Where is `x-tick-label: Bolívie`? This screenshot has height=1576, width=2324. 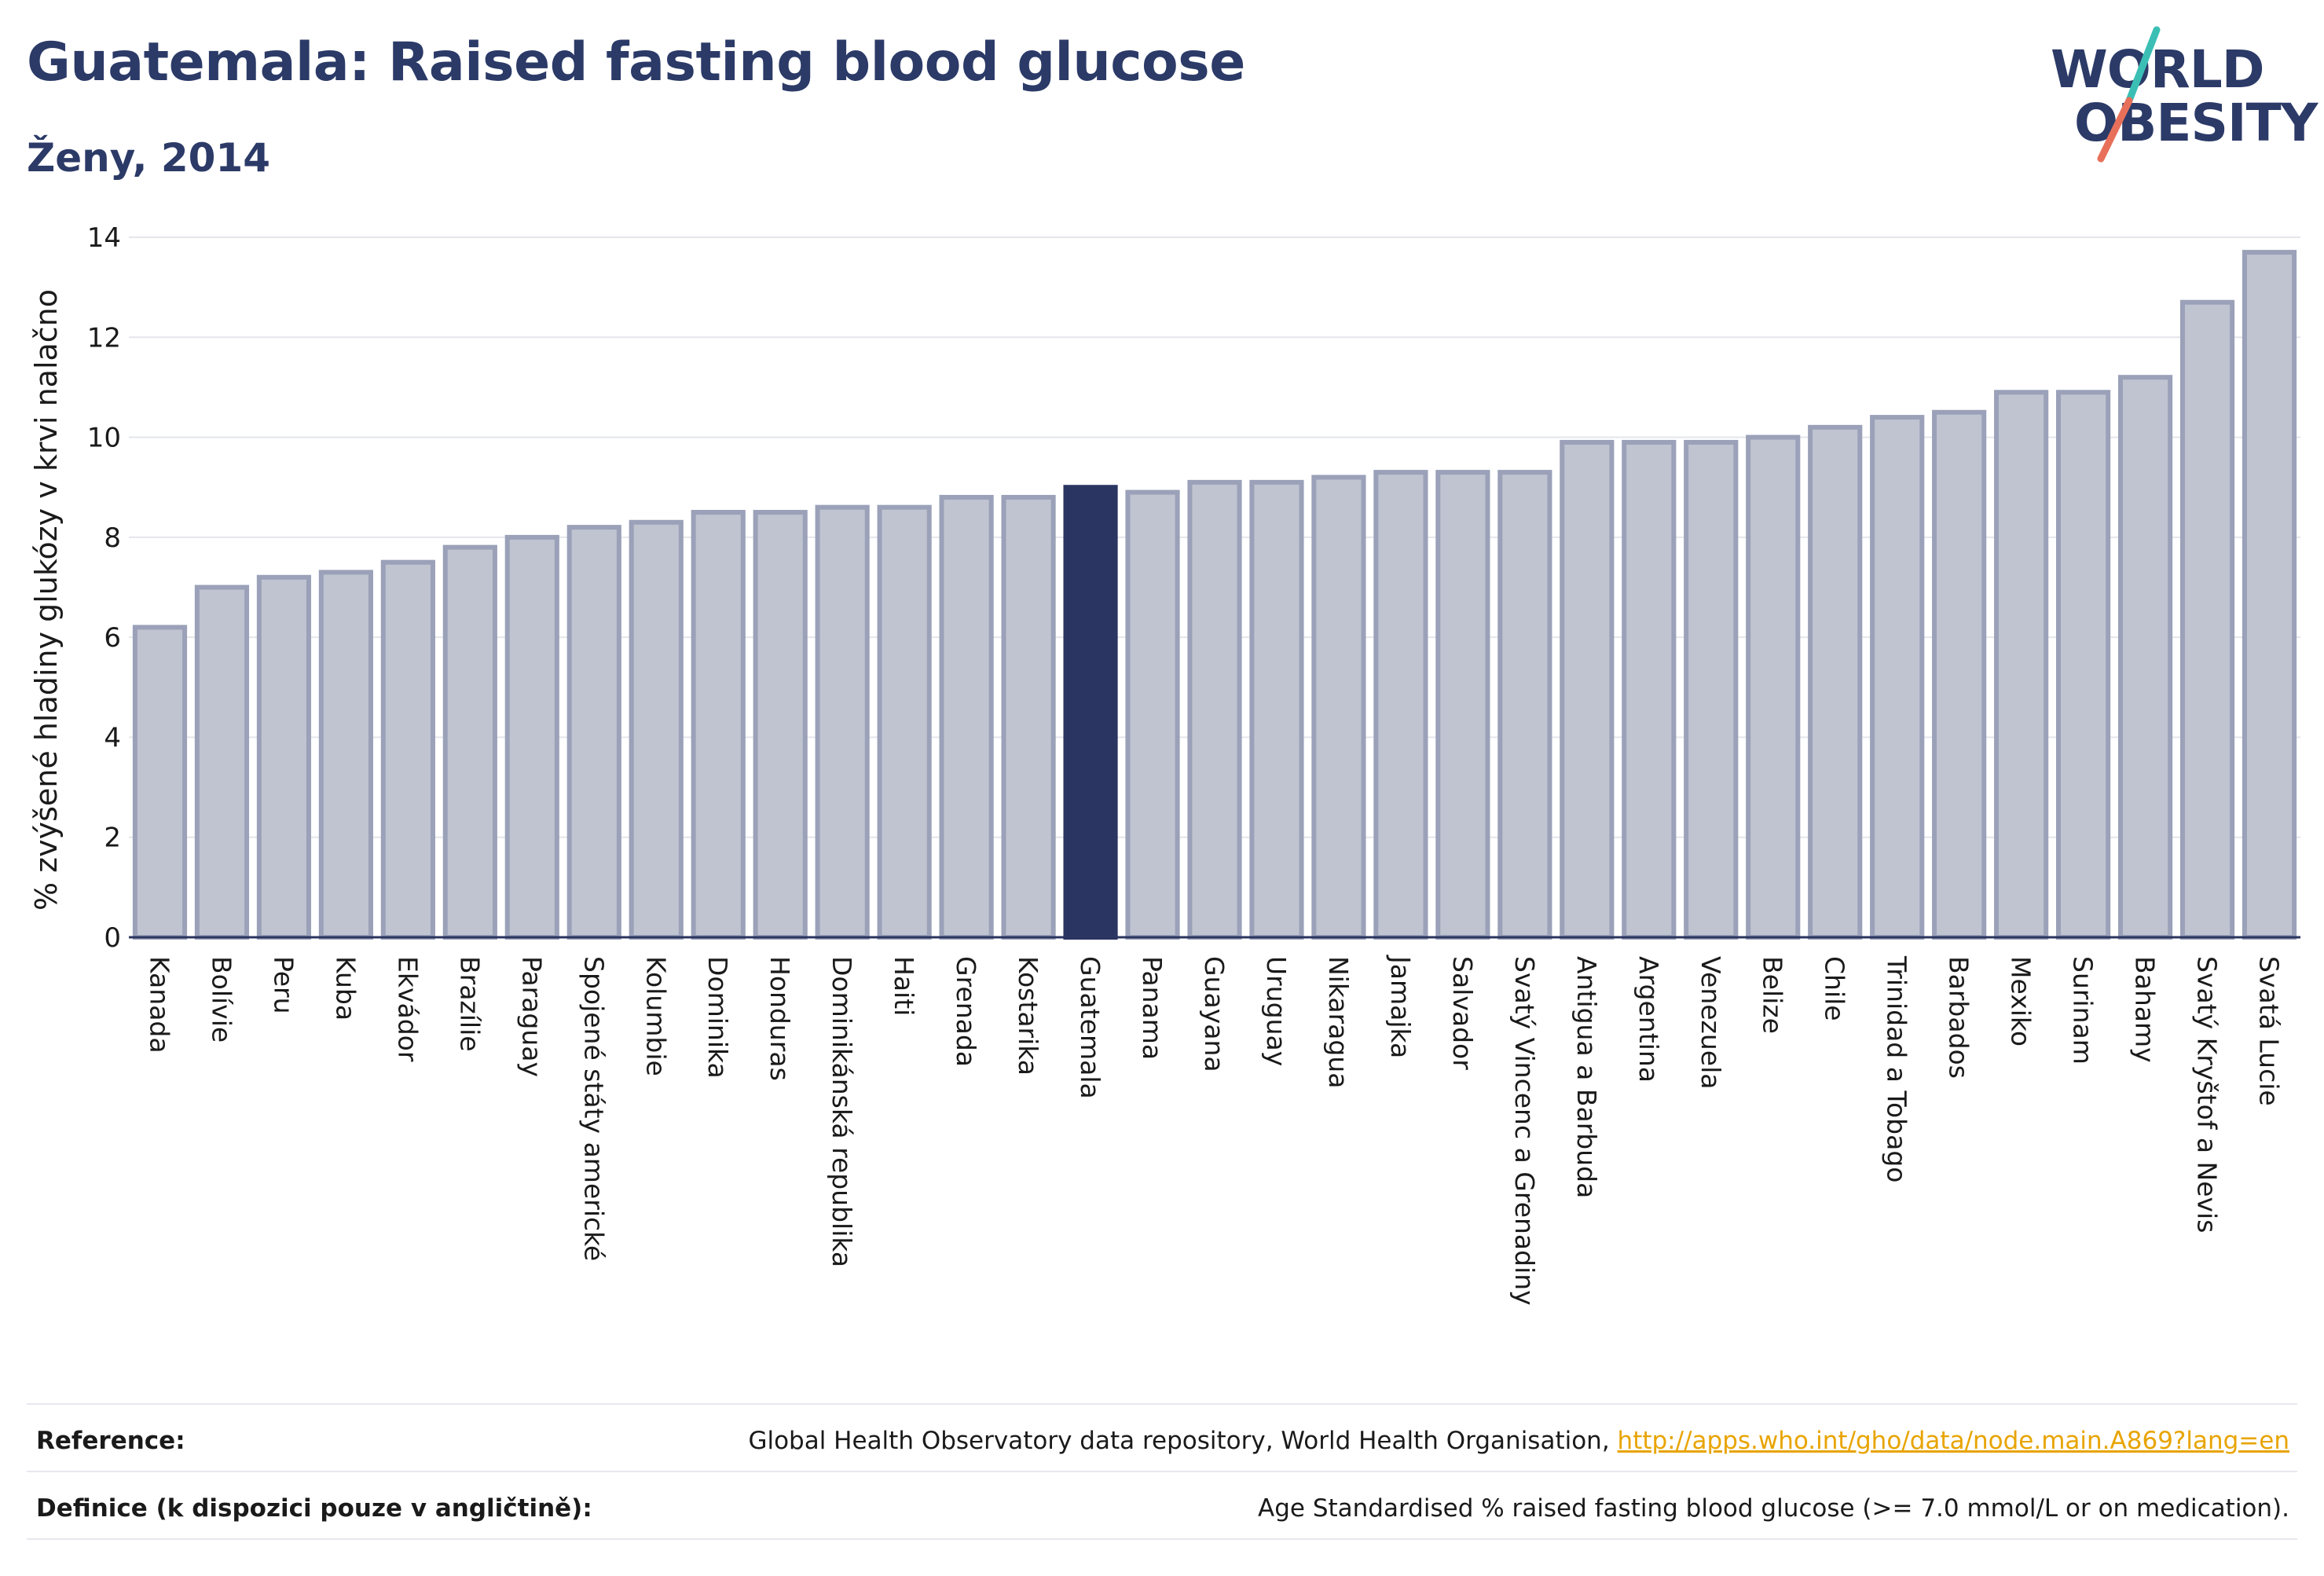 x-tick-label: Bolívie is located at coordinates (221, 999).